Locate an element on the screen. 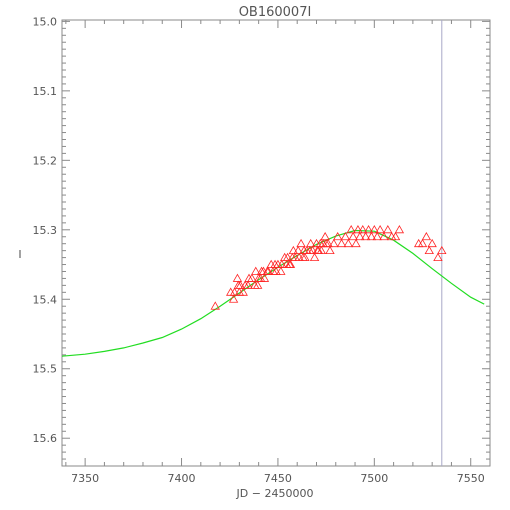 The height and width of the screenshot is (510, 510). x-axis-title: JD − 2450000 is located at coordinates (275, 493).